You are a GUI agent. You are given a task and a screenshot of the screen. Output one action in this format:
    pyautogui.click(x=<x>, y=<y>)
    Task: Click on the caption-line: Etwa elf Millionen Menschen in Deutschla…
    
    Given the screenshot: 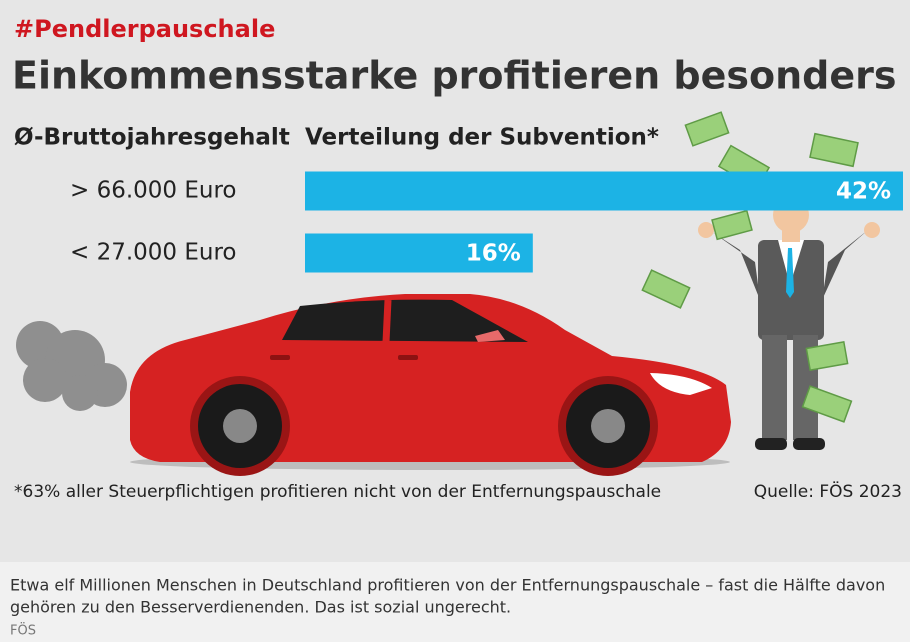 What is the action you would take?
    pyautogui.click(x=447, y=585)
    